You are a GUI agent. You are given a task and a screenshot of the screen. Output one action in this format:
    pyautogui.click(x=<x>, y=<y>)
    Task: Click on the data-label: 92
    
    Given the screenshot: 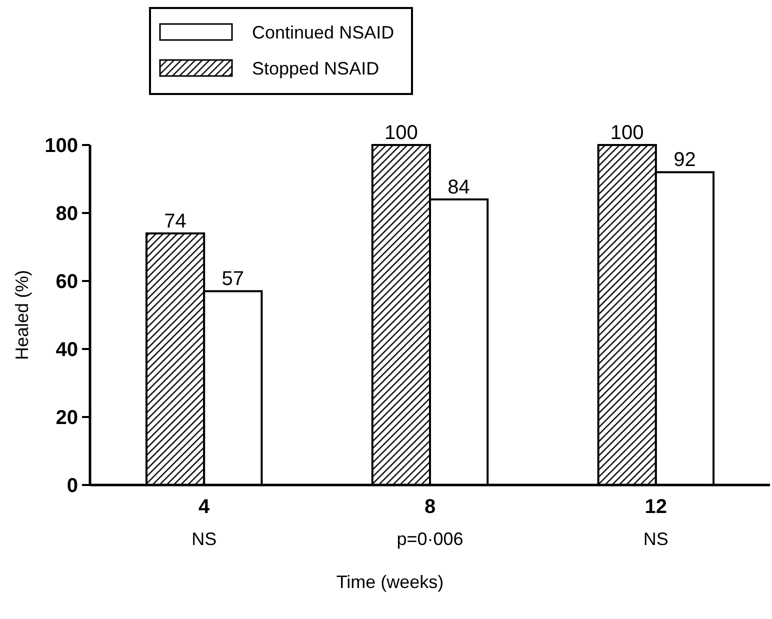 What is the action you would take?
    pyautogui.click(x=685, y=160)
    